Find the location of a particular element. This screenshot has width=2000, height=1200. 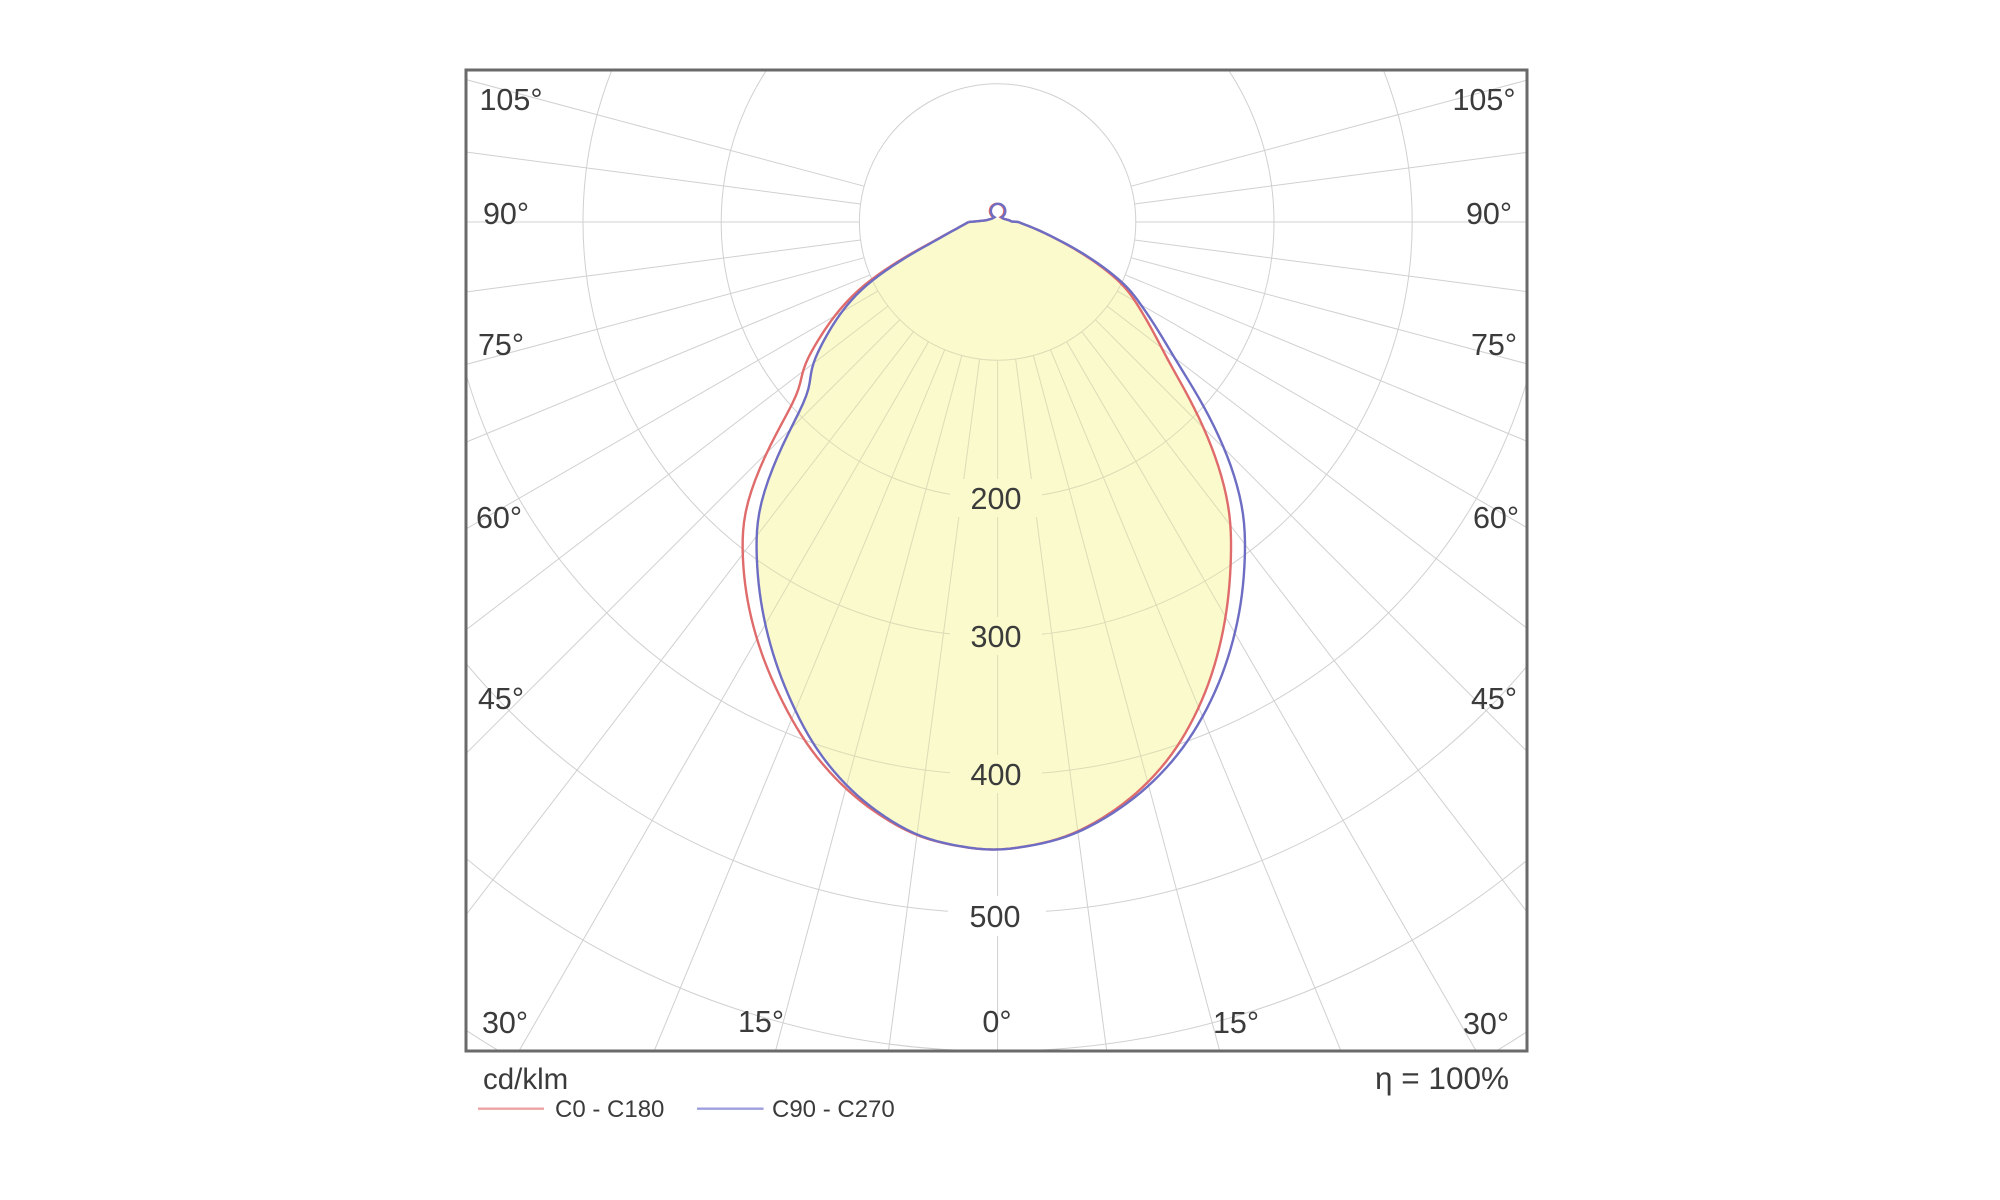

svg-text: C0 - C180 is located at coordinates (609, 1109).